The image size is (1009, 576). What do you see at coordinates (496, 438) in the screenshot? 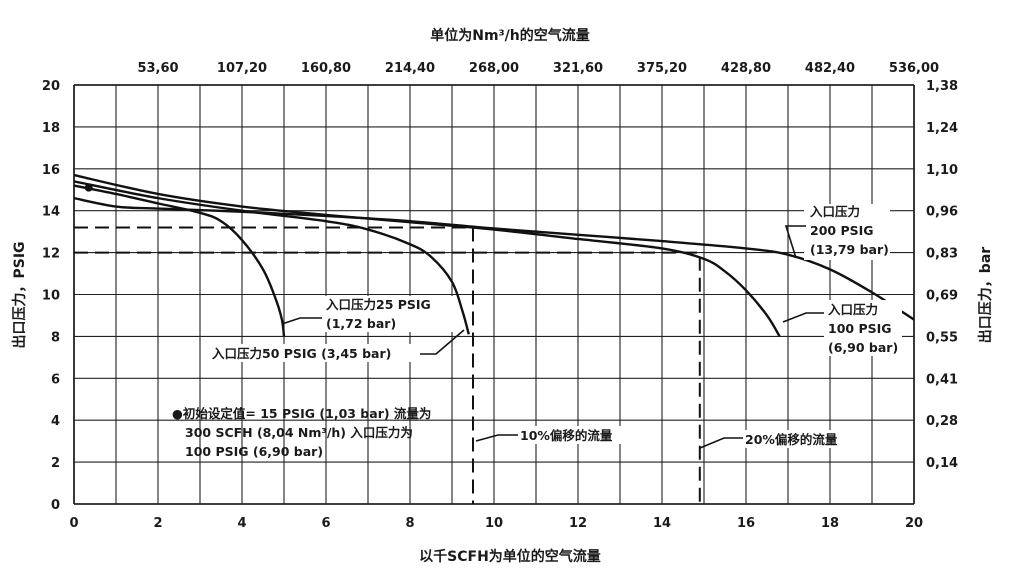
I see `arrow-10pct` at bounding box center [496, 438].